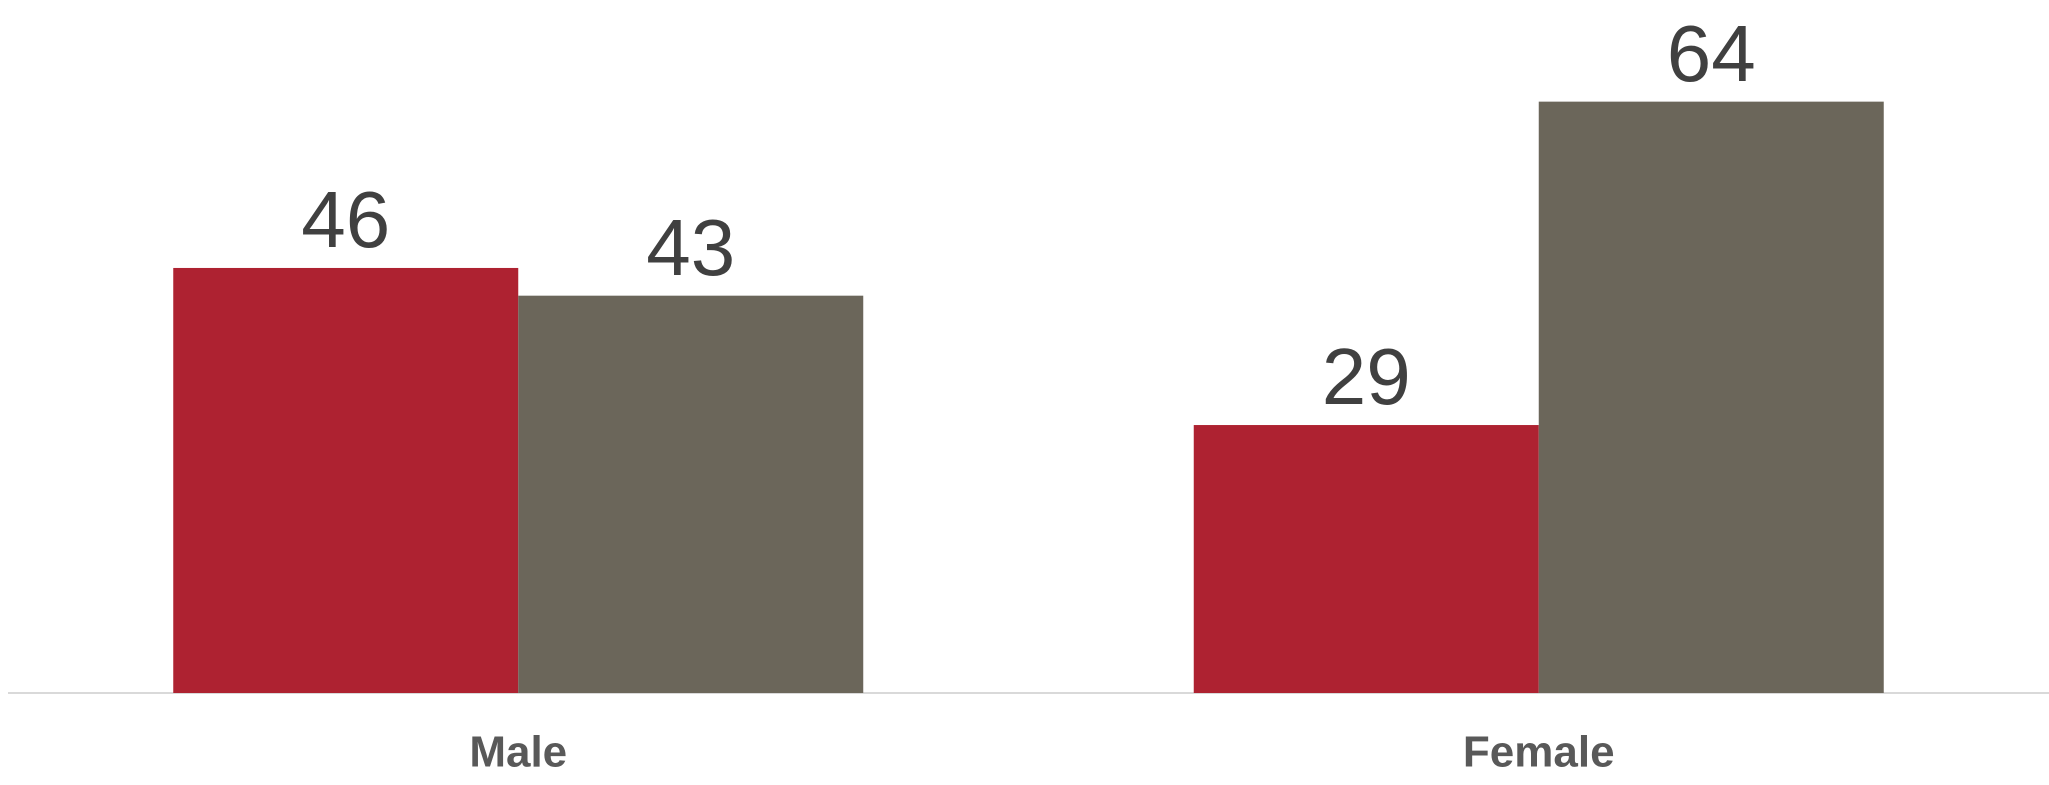 The image size is (2049, 785). I want to click on x-tick-label: Male, so click(518, 752).